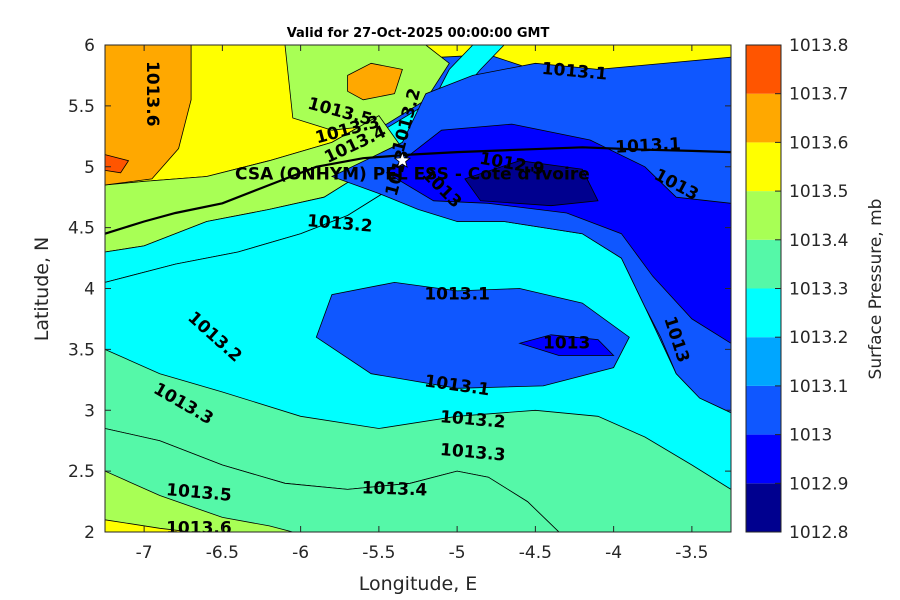 Image resolution: width=900 pixels, height=600 pixels. I want to click on y-tick-label-0: 2, so click(89, 533).